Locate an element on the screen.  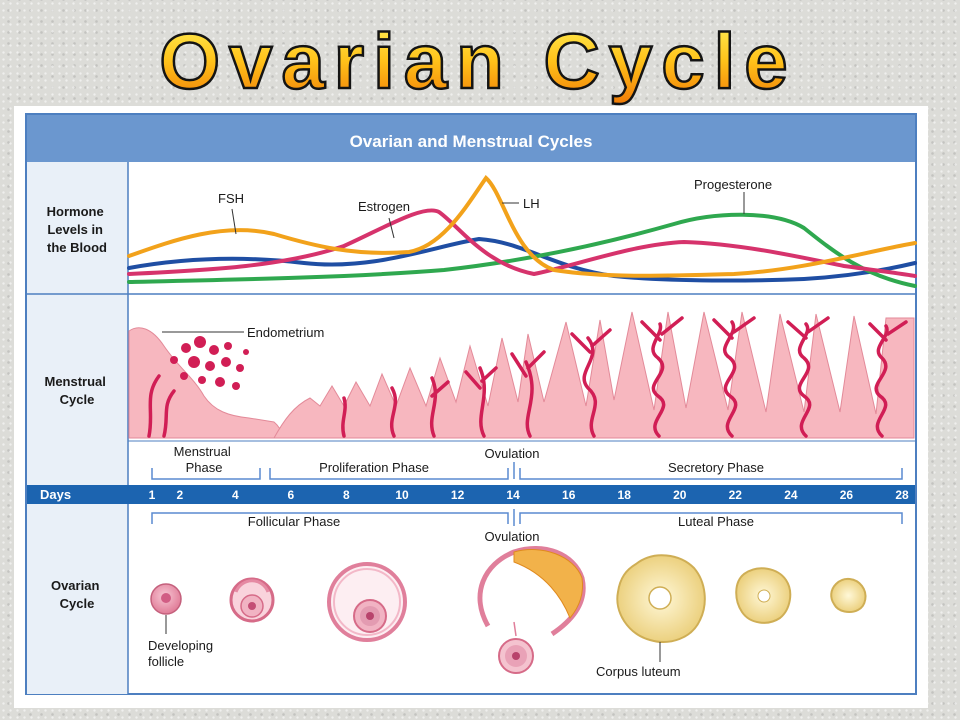
estrogen-label: Estrogen is located at coordinates (384, 206).